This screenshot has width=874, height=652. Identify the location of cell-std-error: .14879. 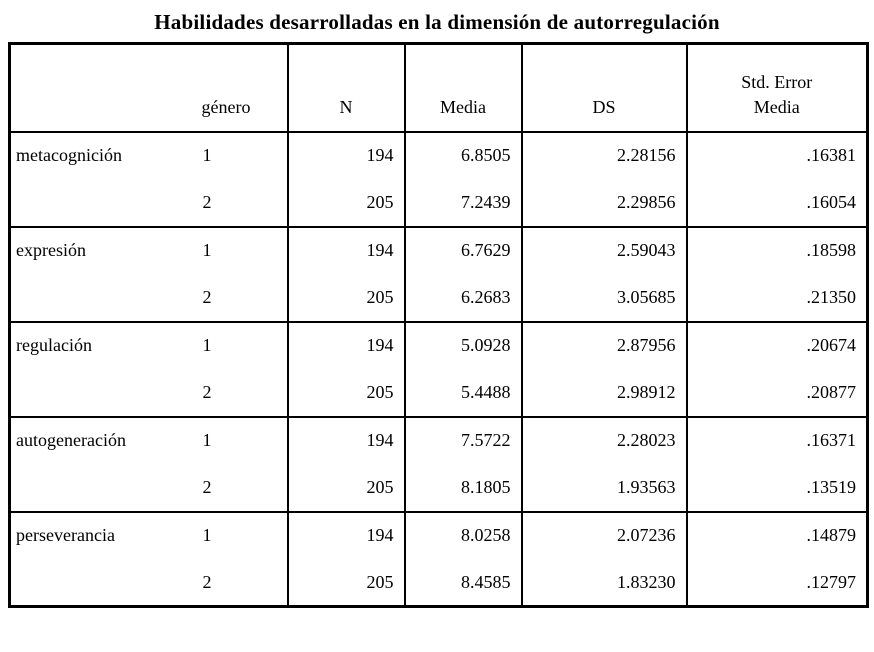
(776, 534).